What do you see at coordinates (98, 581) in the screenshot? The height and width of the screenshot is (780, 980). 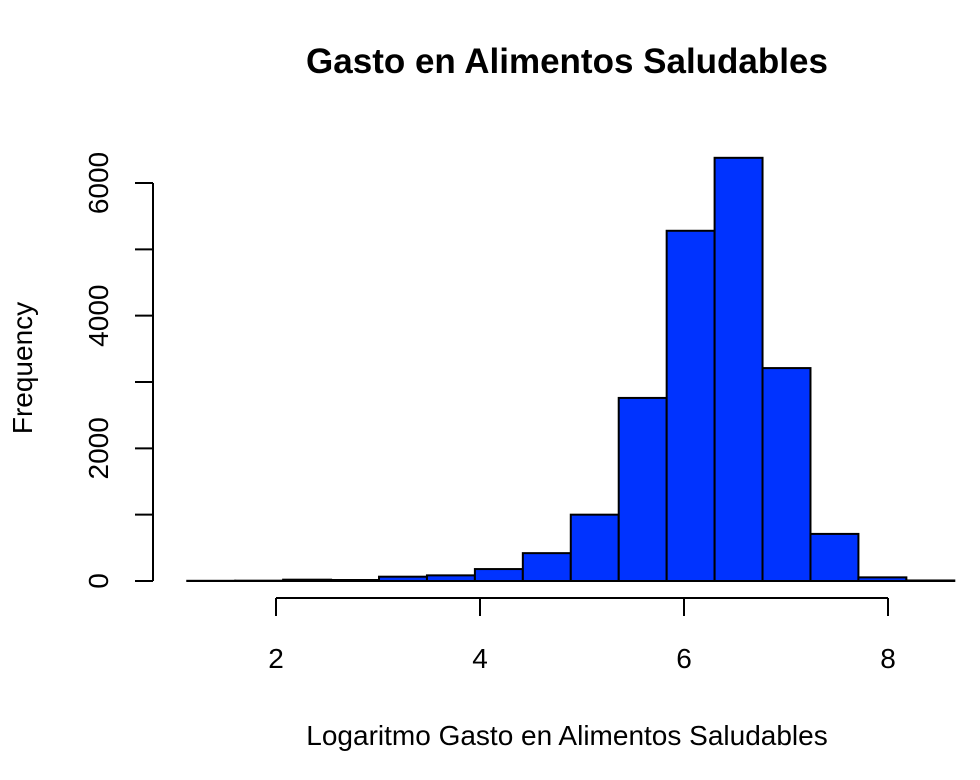 I see `y-tick-label: 0` at bounding box center [98, 581].